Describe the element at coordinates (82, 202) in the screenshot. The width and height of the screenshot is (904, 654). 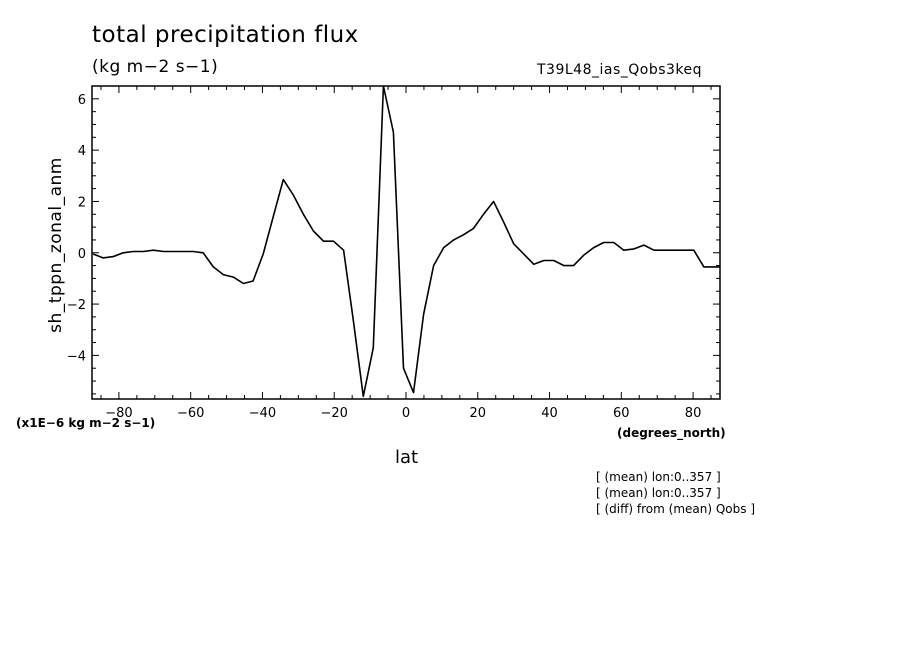
I see `y-tick-label: 2` at that location.